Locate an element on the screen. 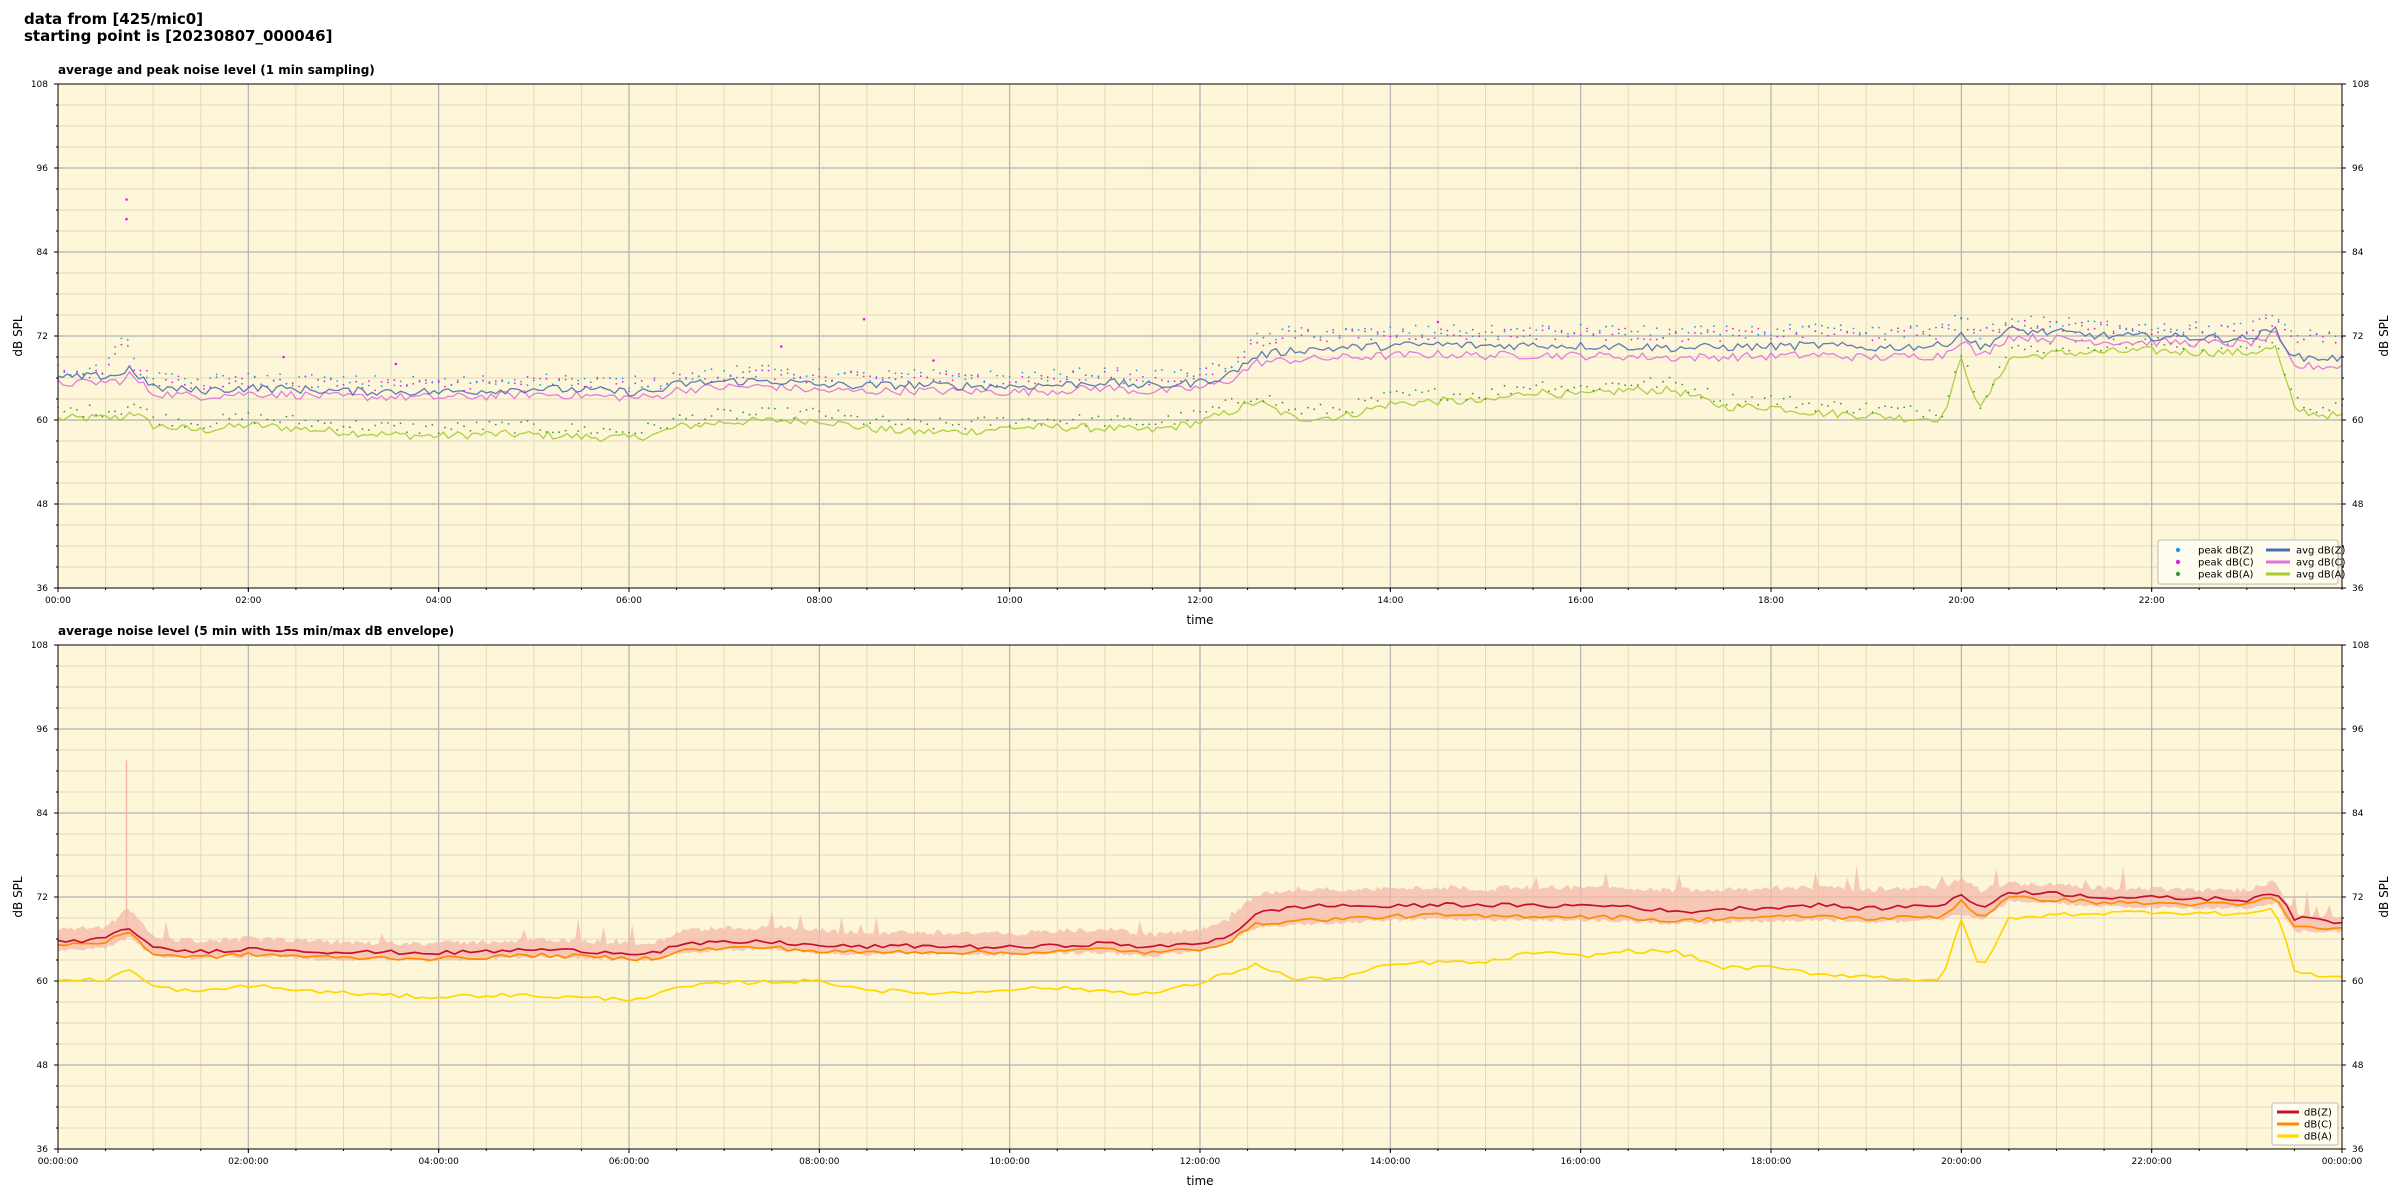 The image size is (2400, 1200). x-tick-label: 10:00:00 is located at coordinates (1009, 1162).